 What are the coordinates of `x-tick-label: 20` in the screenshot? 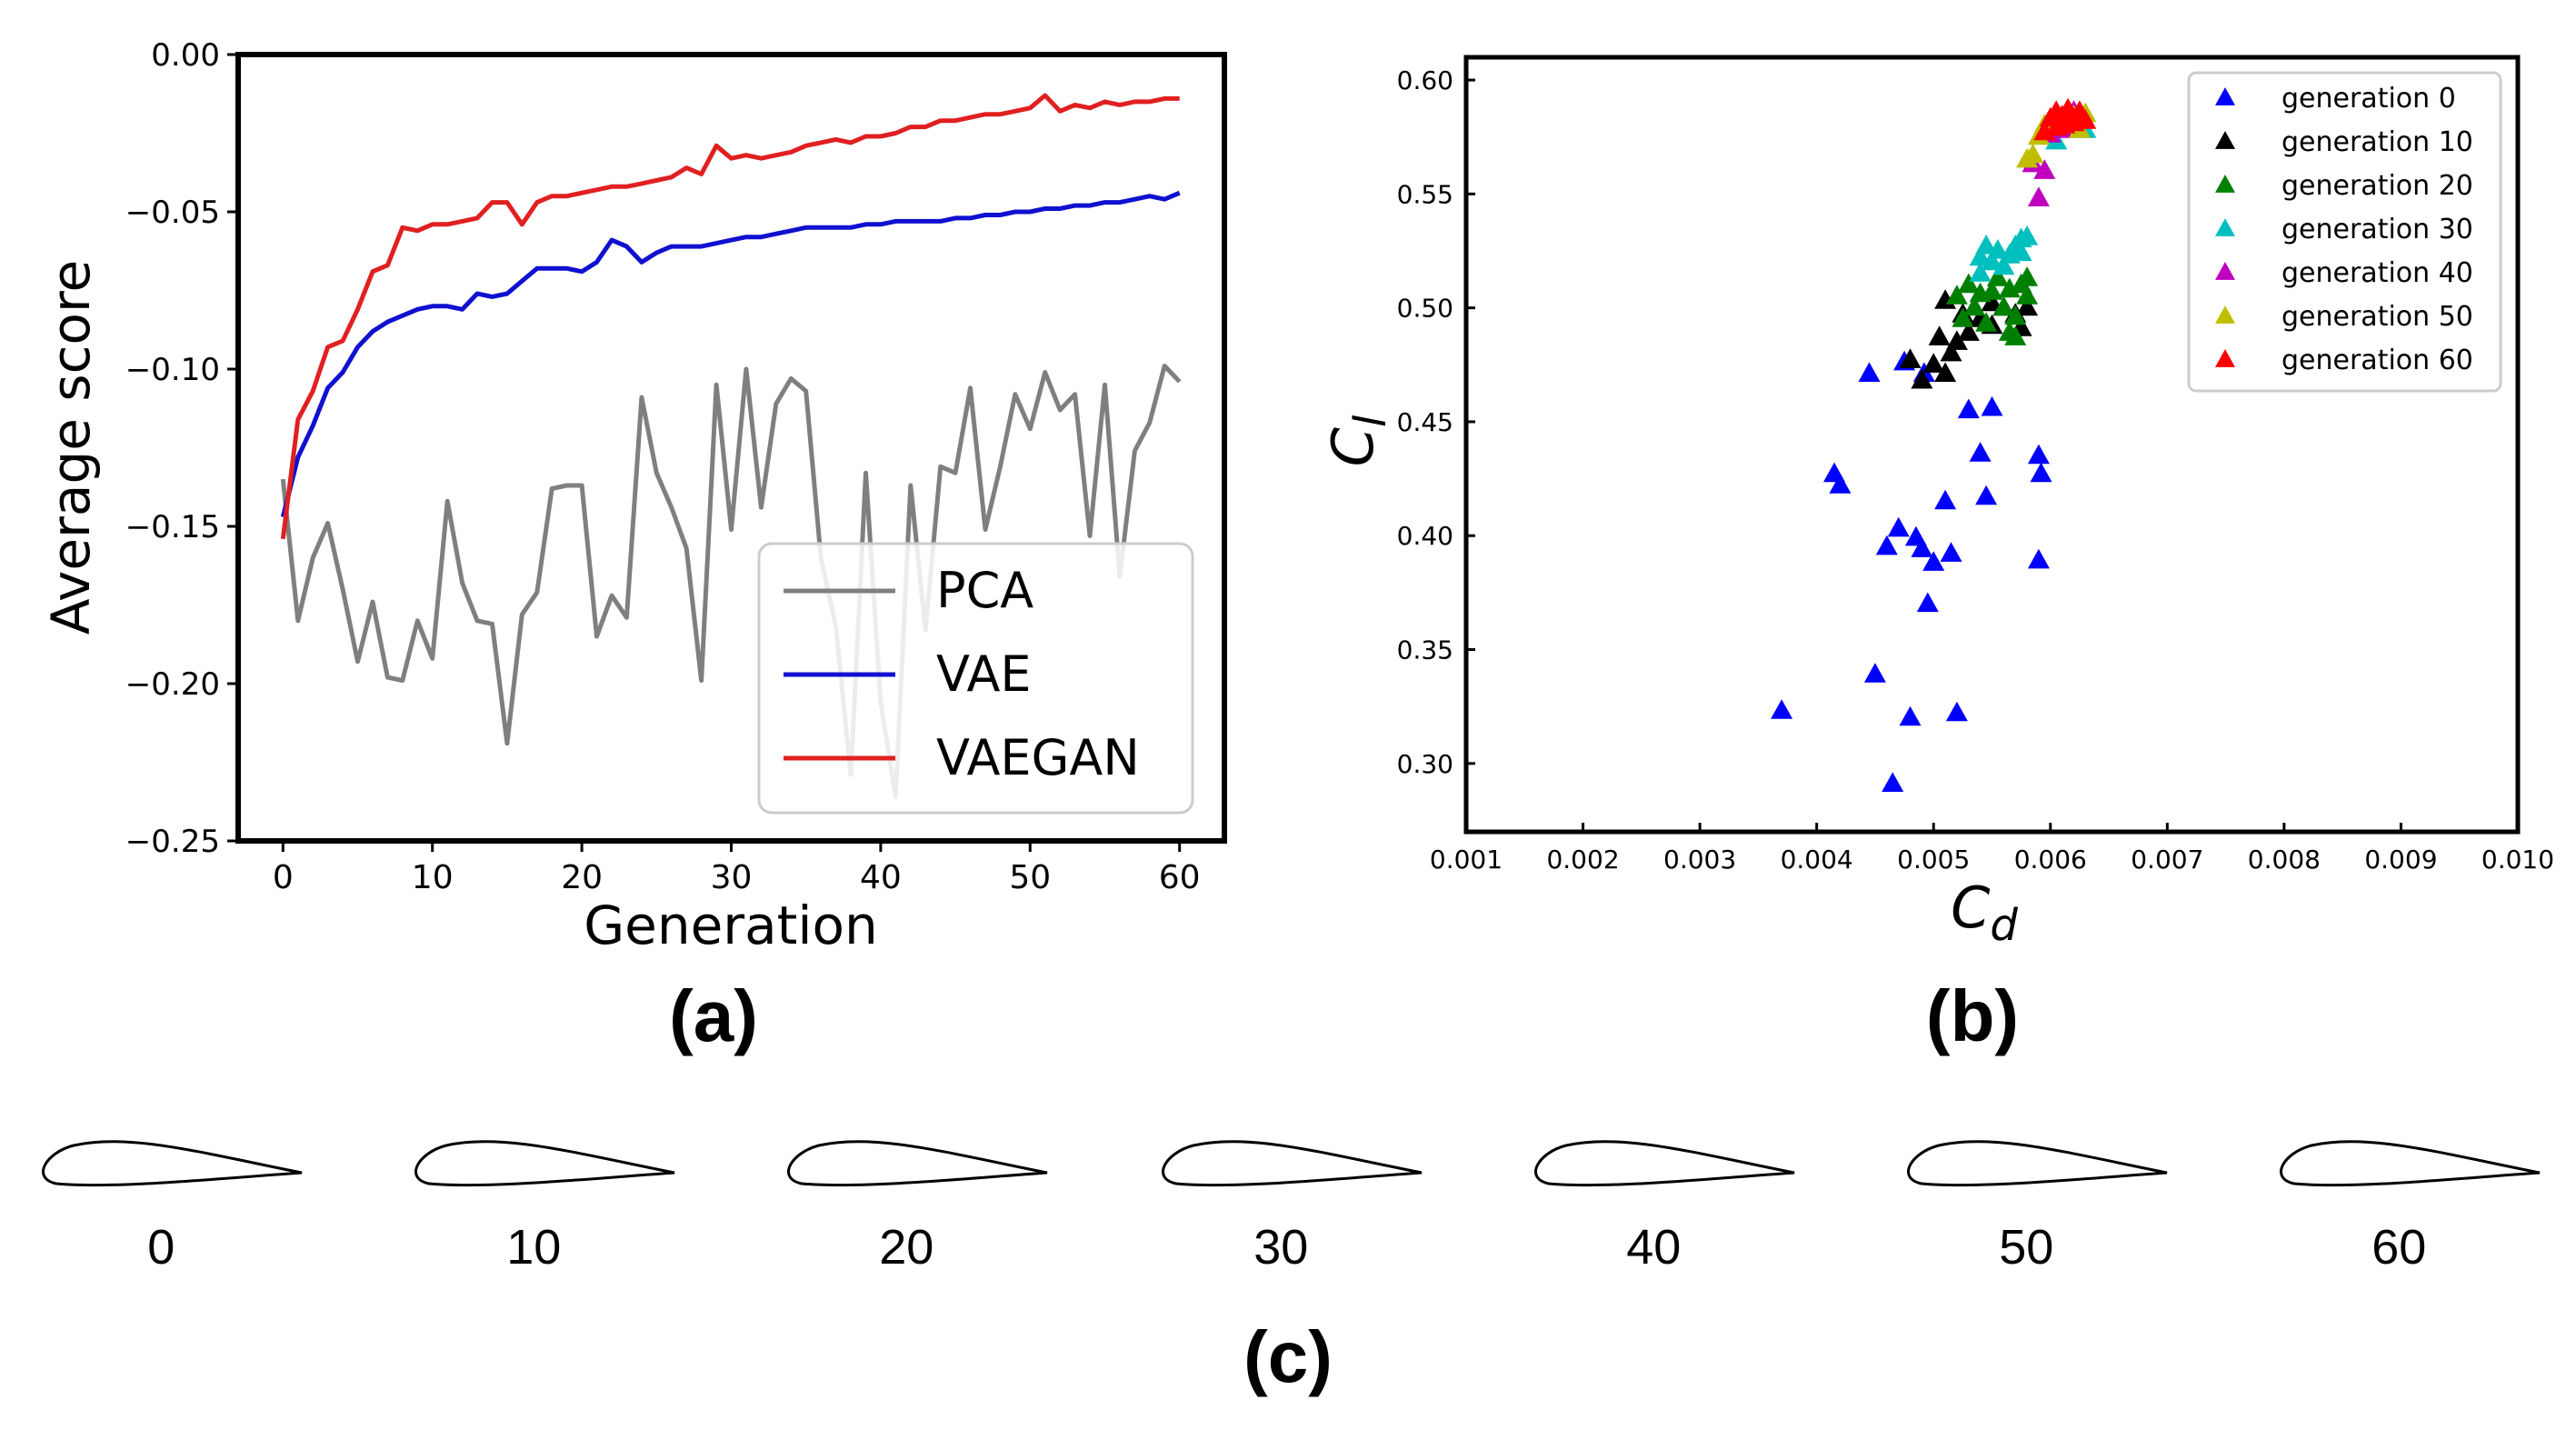 It's located at (582, 878).